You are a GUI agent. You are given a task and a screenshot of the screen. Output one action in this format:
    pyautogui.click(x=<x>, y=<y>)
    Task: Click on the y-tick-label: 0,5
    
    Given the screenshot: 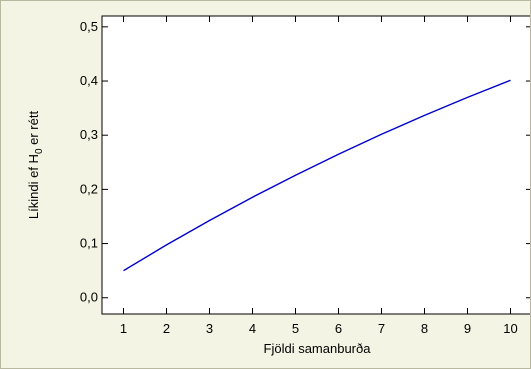 What is the action you would take?
    pyautogui.click(x=89, y=26)
    